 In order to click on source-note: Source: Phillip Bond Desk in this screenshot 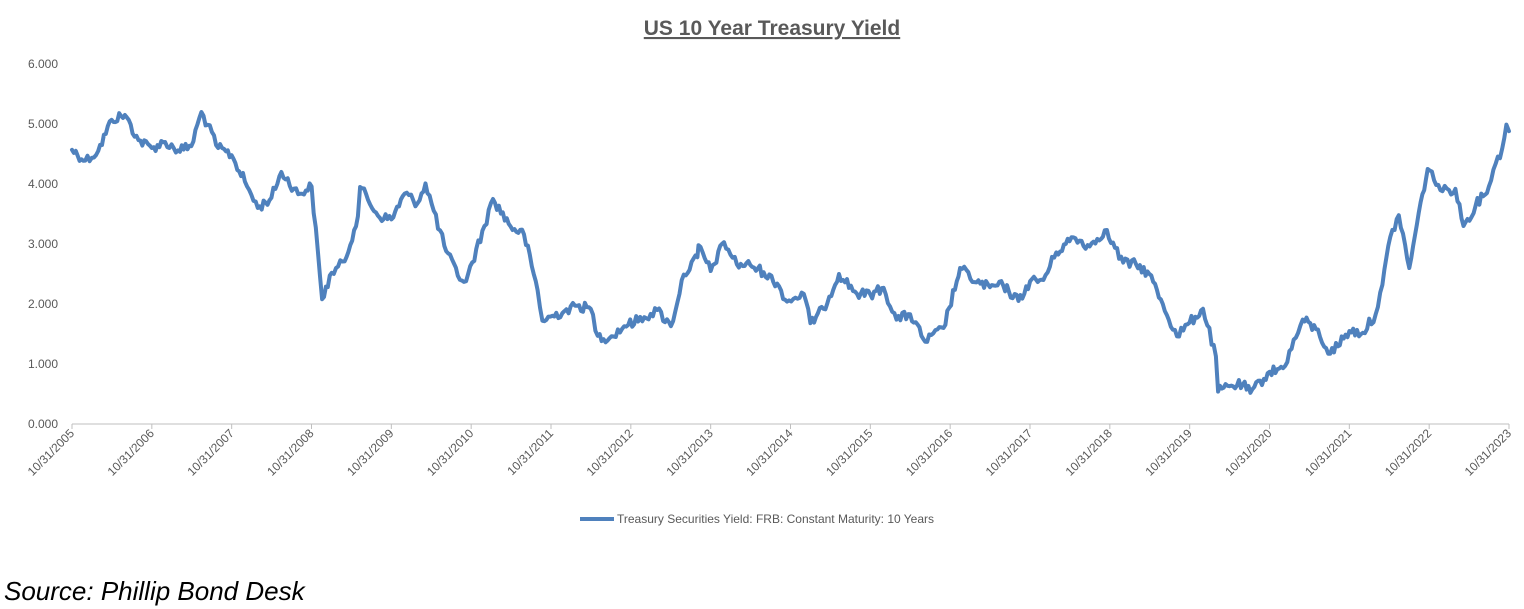, I will do `click(154, 591)`.